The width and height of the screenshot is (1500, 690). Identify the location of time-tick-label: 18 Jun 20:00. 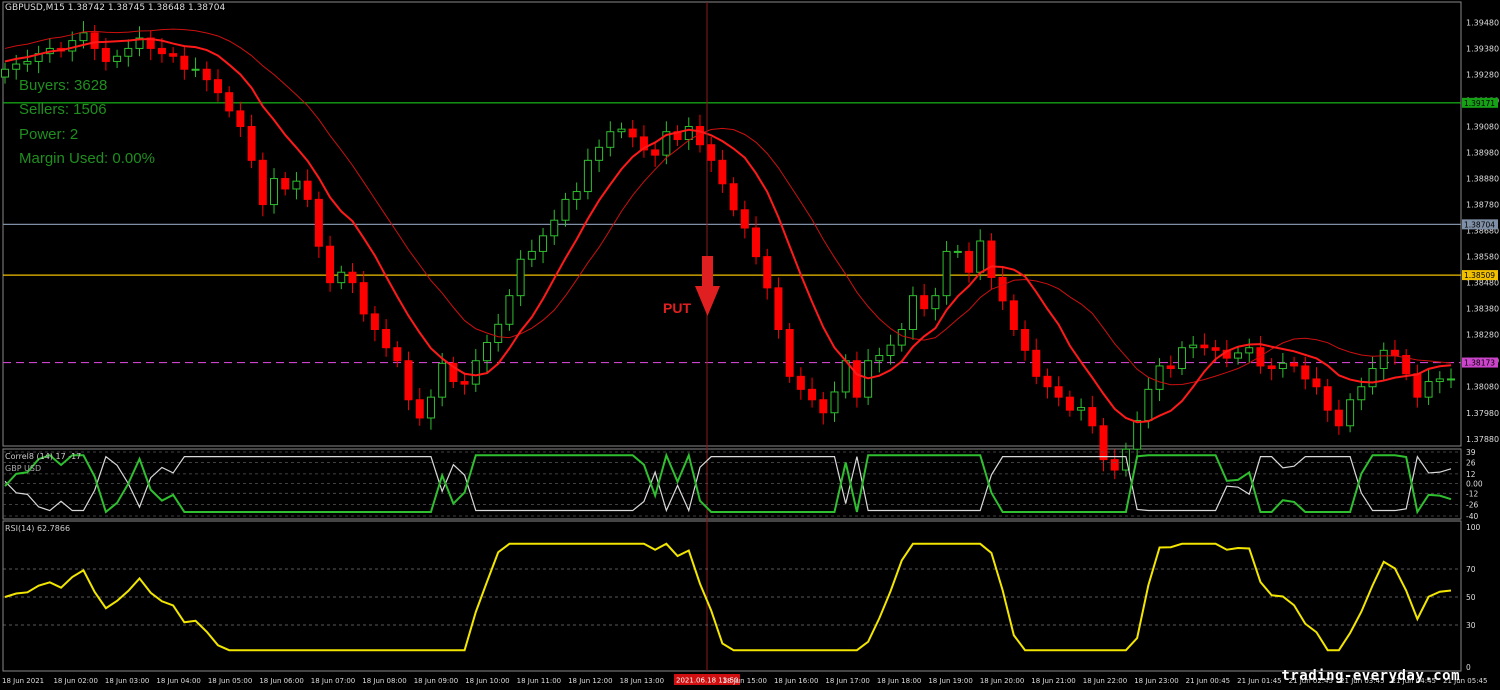
(1002, 681).